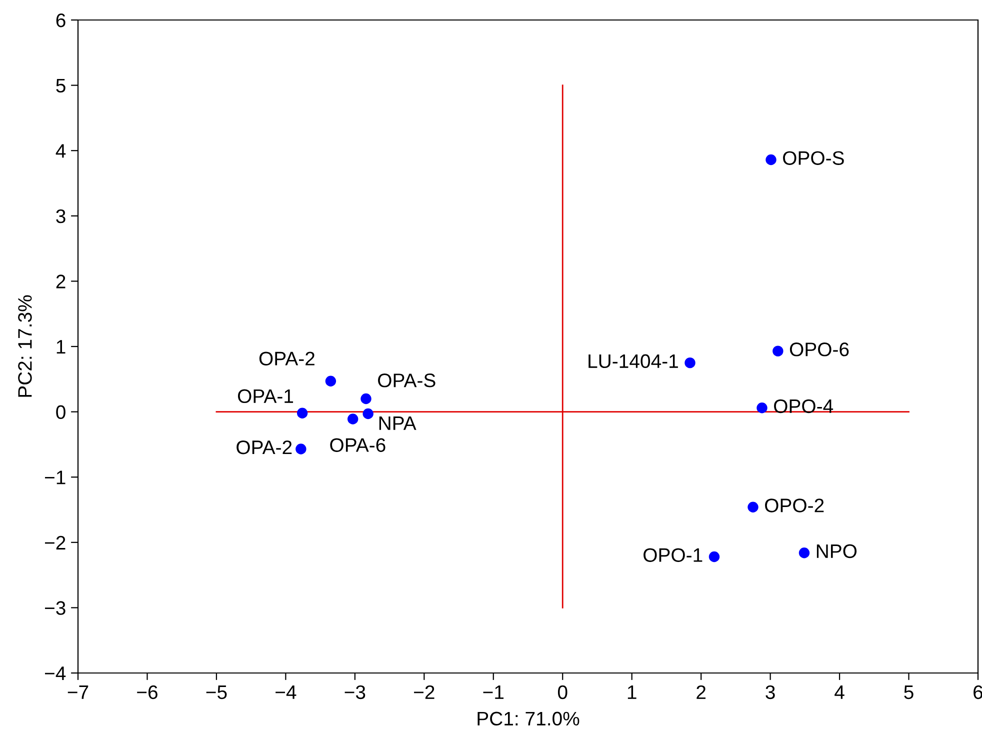 The width and height of the screenshot is (982, 738). I want to click on annotation: OPO-S, so click(813, 158).